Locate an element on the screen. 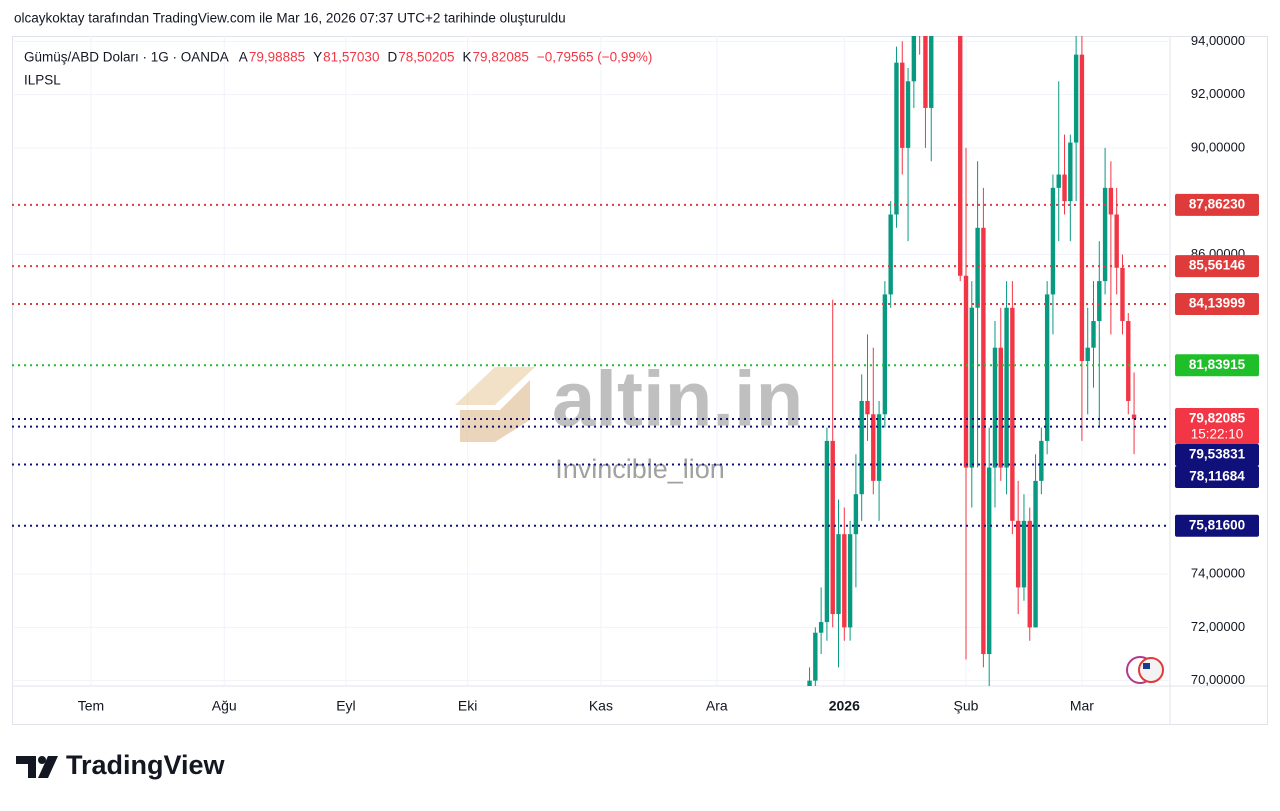 Image resolution: width=1280 pixels, height=811 pixels. price-label: 84,13999 is located at coordinates (1217, 303).